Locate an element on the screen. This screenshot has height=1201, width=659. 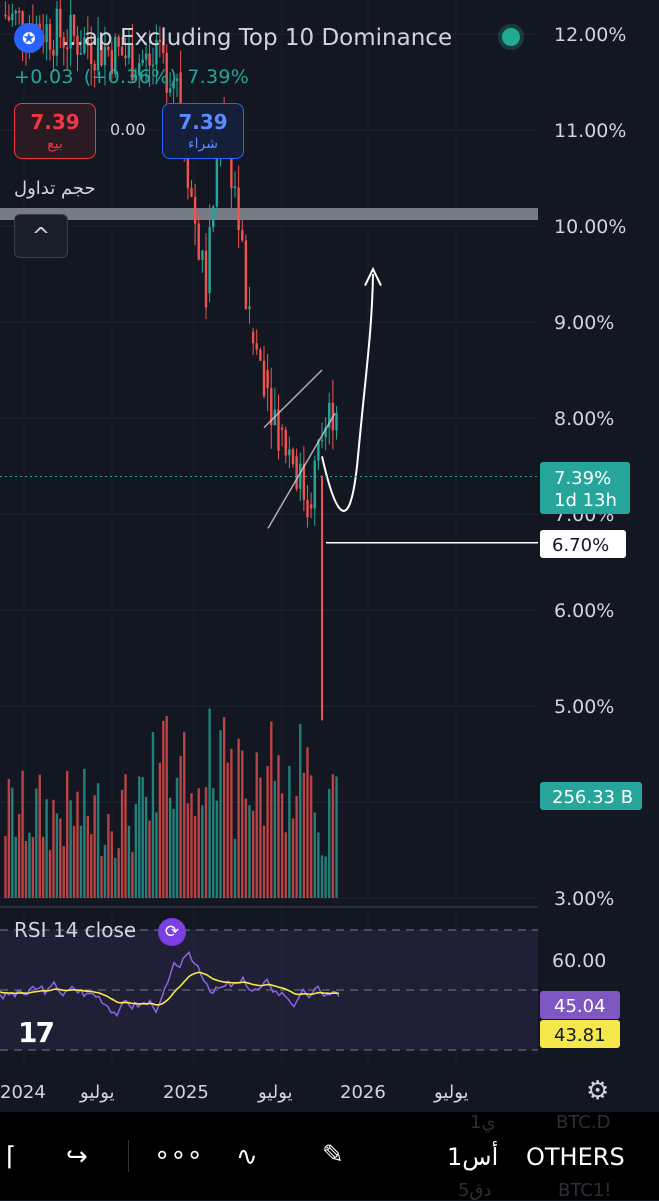
ghost-interval-2: 5دق is located at coordinates (475, 1190).